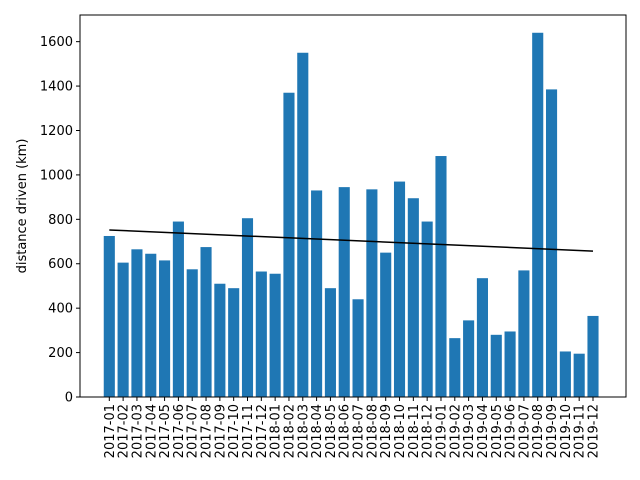  What do you see at coordinates (511, 431) in the screenshot?
I see `x-tick-label: 2019-06` at bounding box center [511, 431].